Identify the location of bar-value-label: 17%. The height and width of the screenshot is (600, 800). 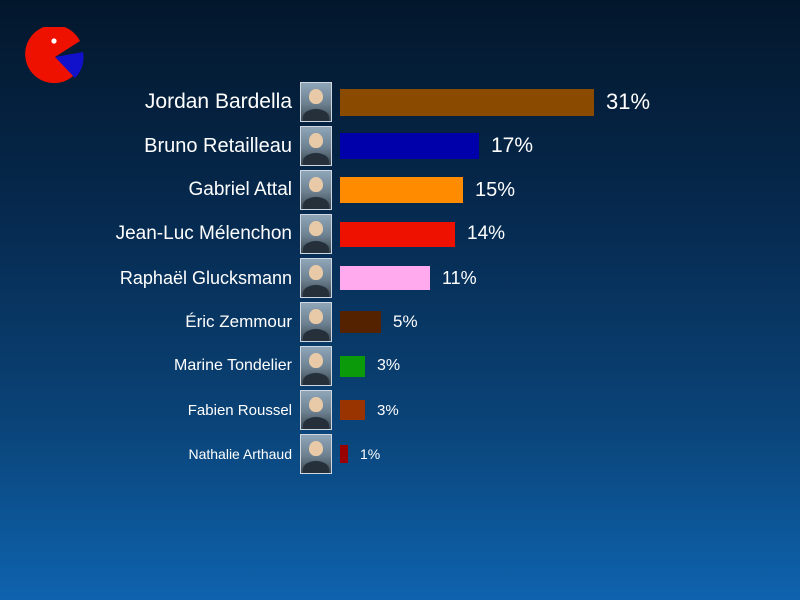
(512, 145).